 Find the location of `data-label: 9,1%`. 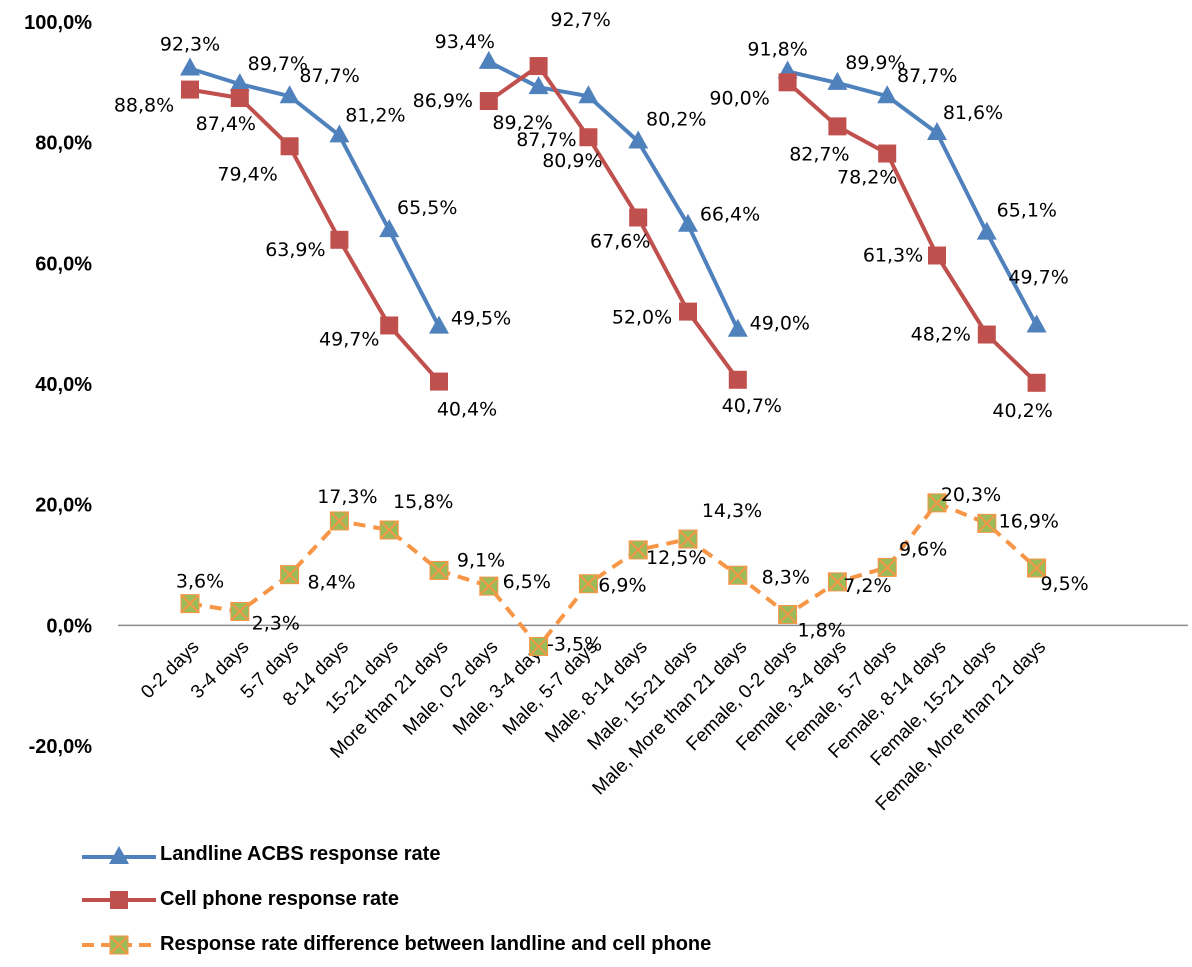

data-label: 9,1% is located at coordinates (481, 560).